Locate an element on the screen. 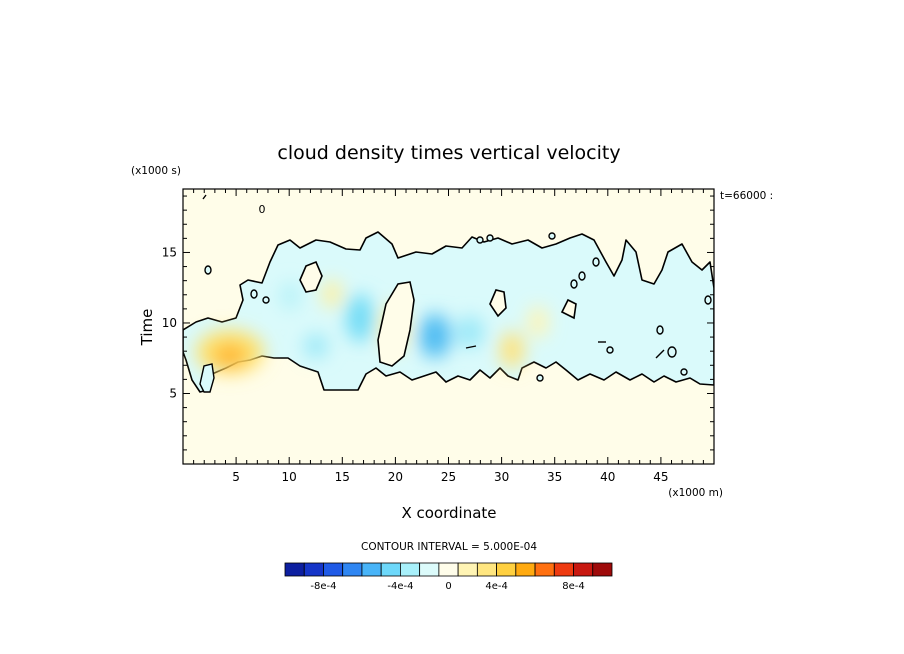 The image size is (904, 654). x-axis-label: X coordinate is located at coordinates (448, 513).